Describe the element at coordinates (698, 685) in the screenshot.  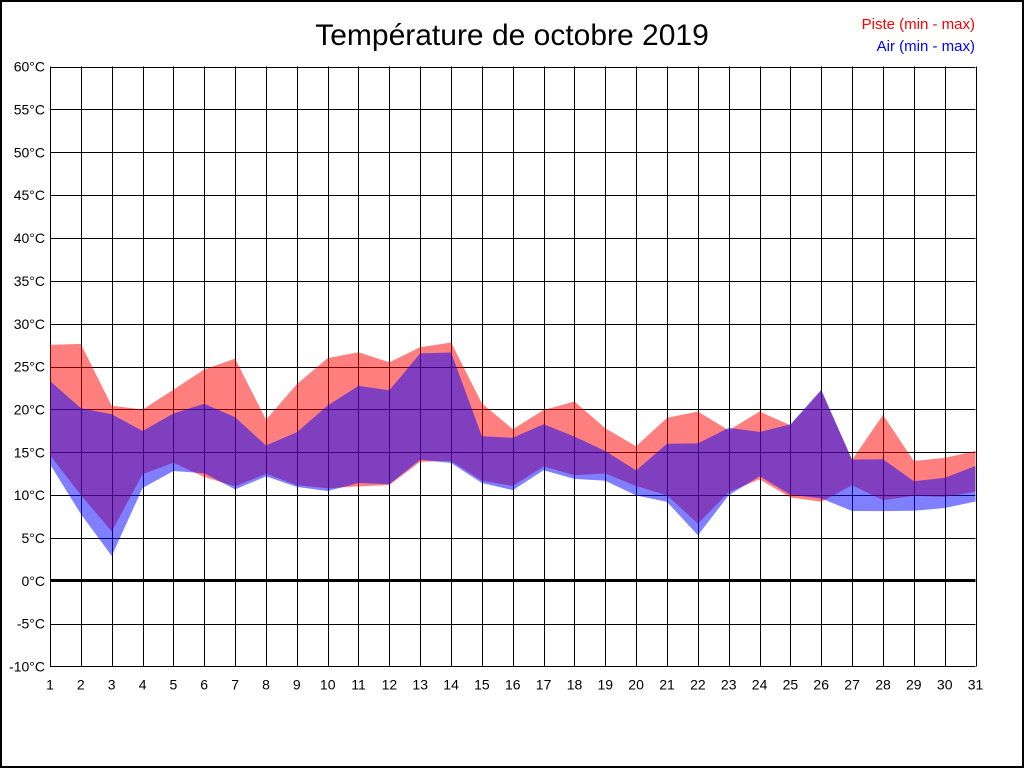
I see `svg-text: 22` at that location.